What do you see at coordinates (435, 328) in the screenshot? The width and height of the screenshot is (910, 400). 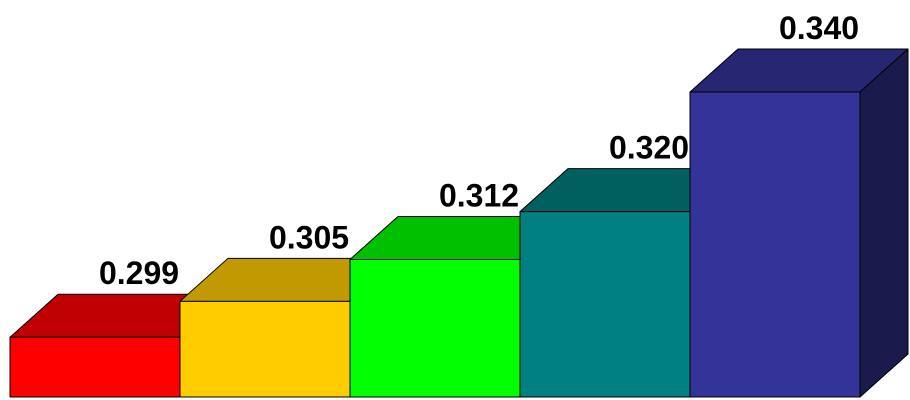 I see `bar-3-front` at bounding box center [435, 328].